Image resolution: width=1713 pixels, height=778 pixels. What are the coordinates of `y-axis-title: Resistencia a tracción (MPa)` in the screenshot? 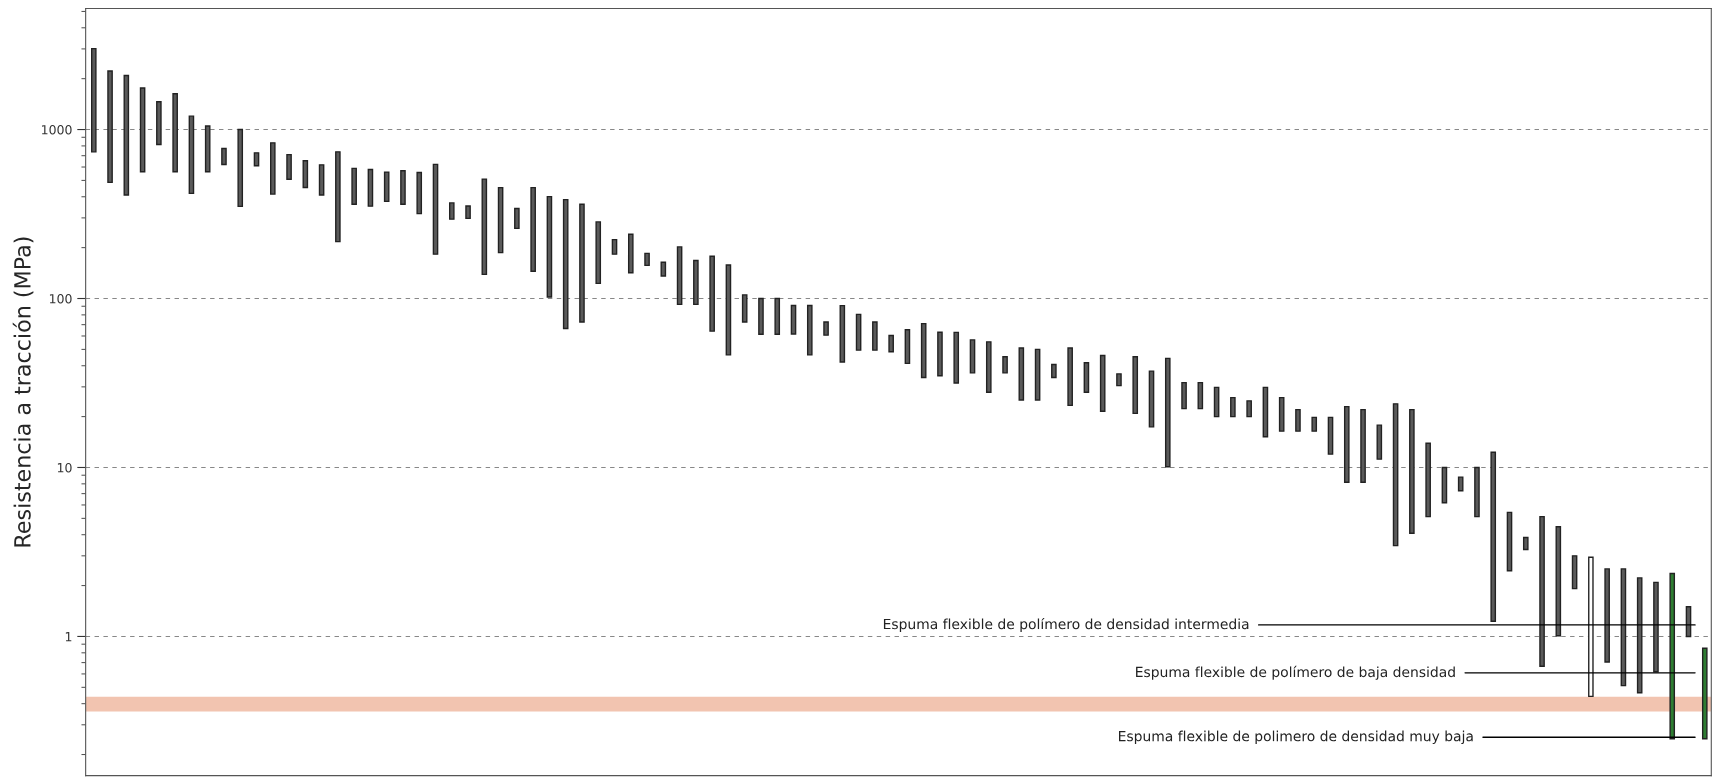 It's located at (23, 392).